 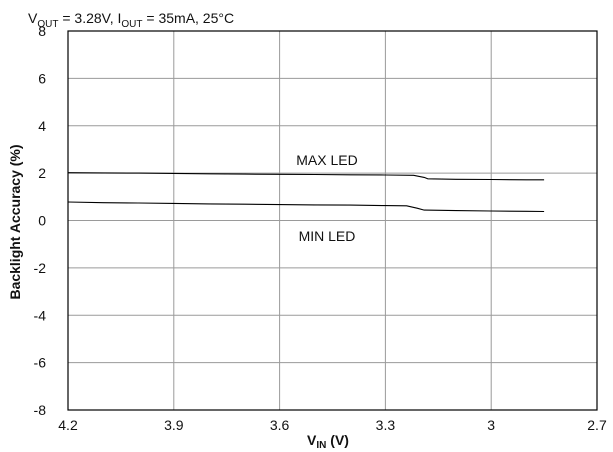 I want to click on x-tick-label: 3.6, so click(x=280, y=425).